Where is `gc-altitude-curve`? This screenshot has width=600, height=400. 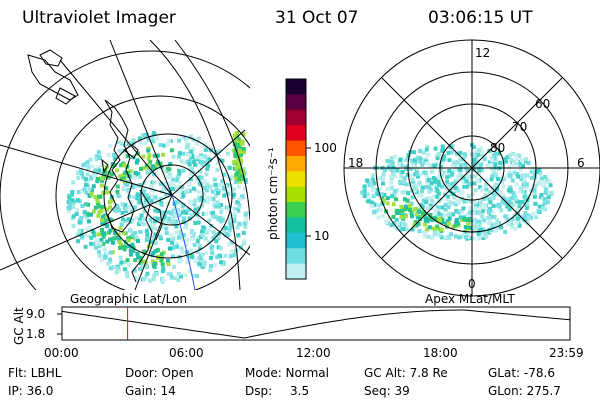
gc-altitude-curve is located at coordinates (316, 324).